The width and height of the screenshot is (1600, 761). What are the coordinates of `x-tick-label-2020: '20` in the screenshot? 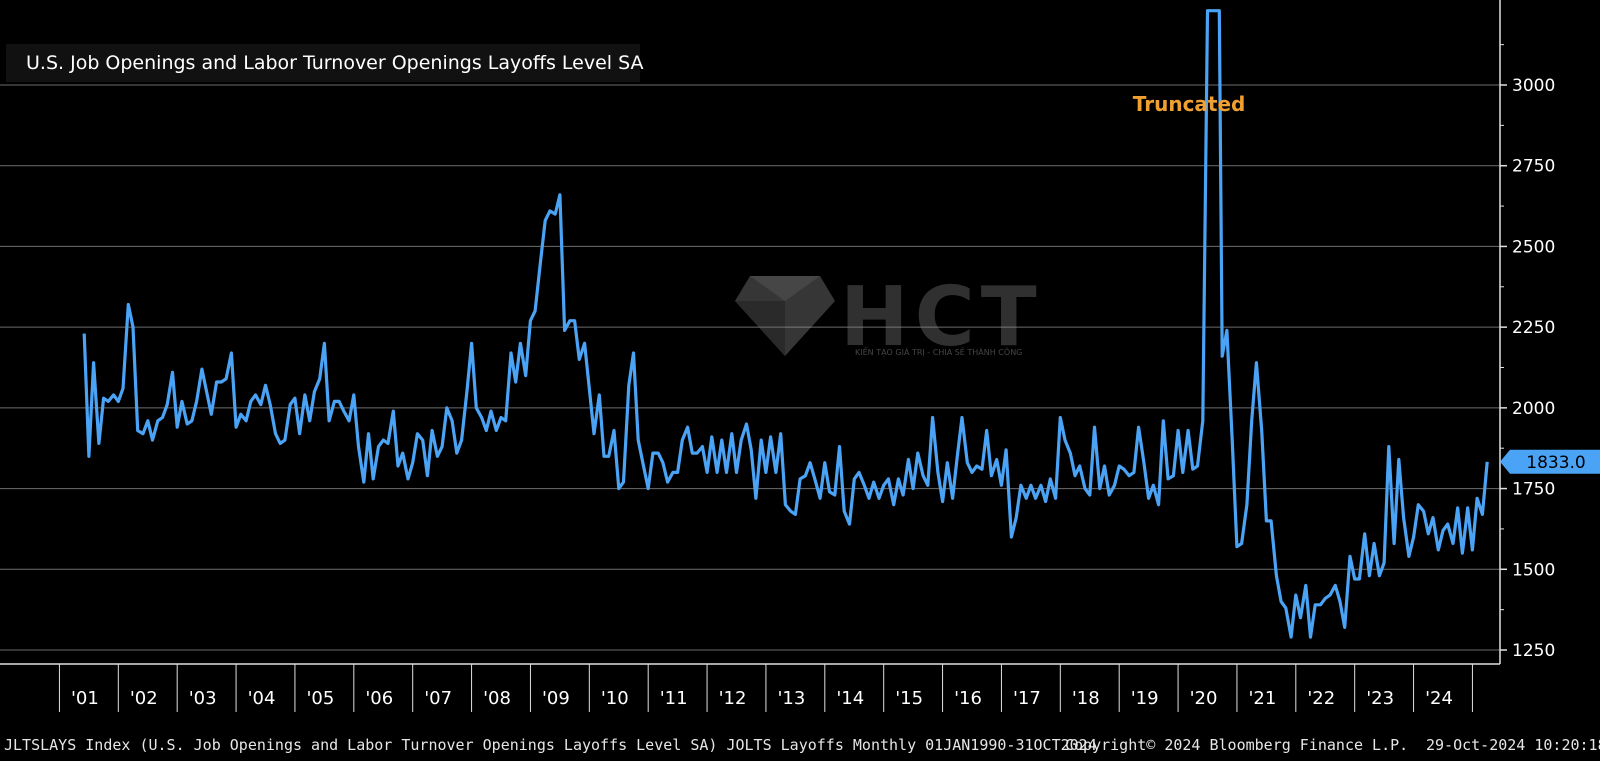 It's located at (1204, 698).